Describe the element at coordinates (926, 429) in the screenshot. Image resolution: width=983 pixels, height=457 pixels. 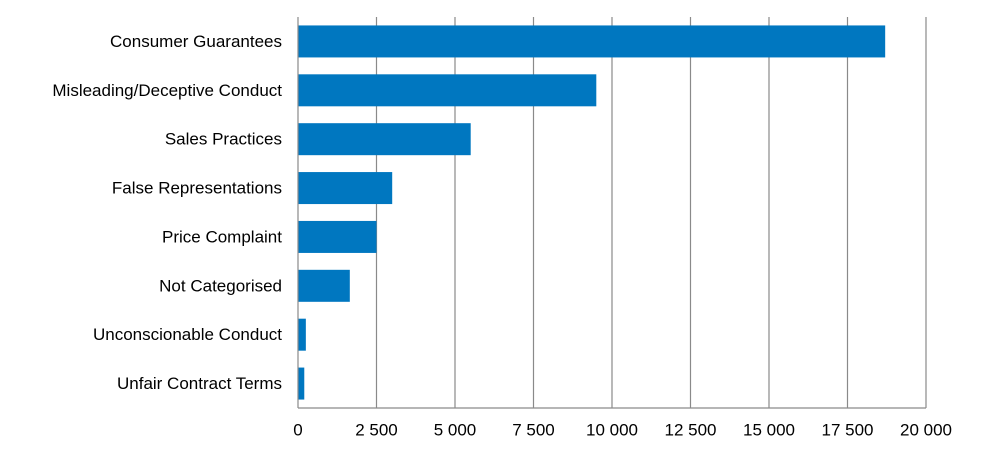
I see `x-tick-label: 20 000` at that location.